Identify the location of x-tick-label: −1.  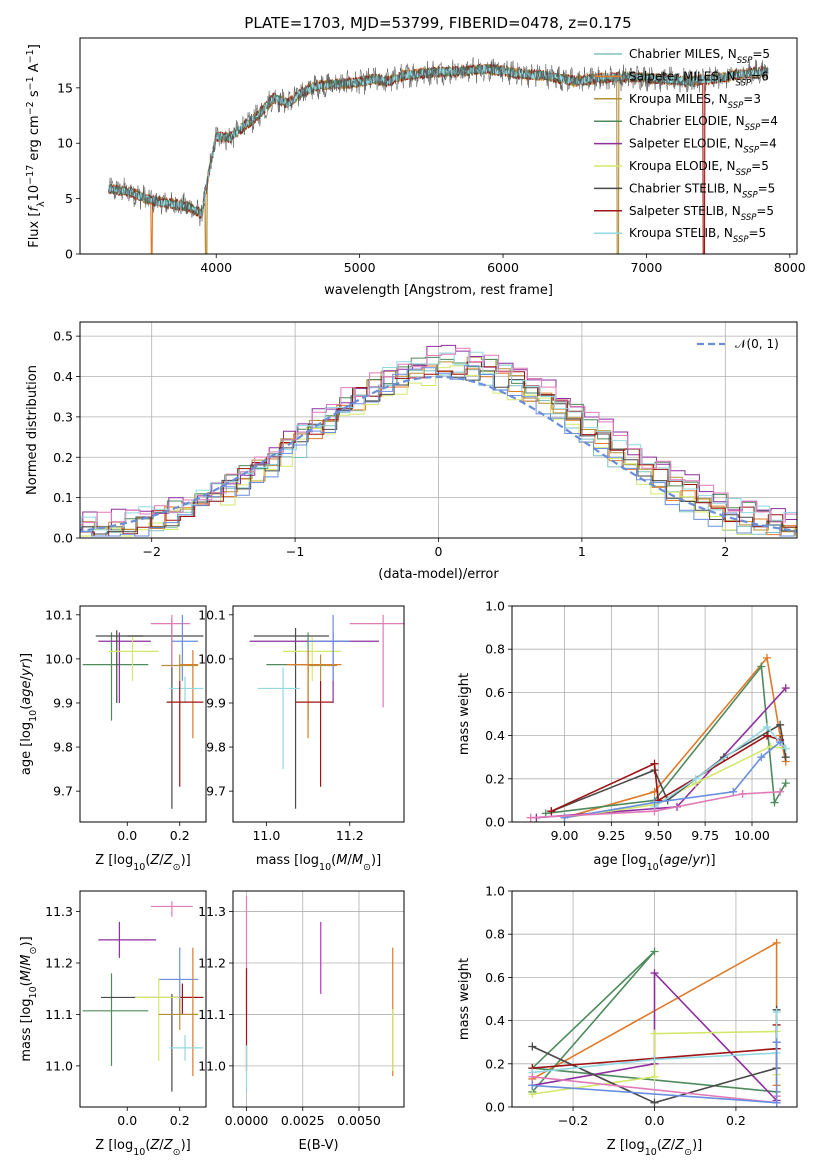
(295, 551).